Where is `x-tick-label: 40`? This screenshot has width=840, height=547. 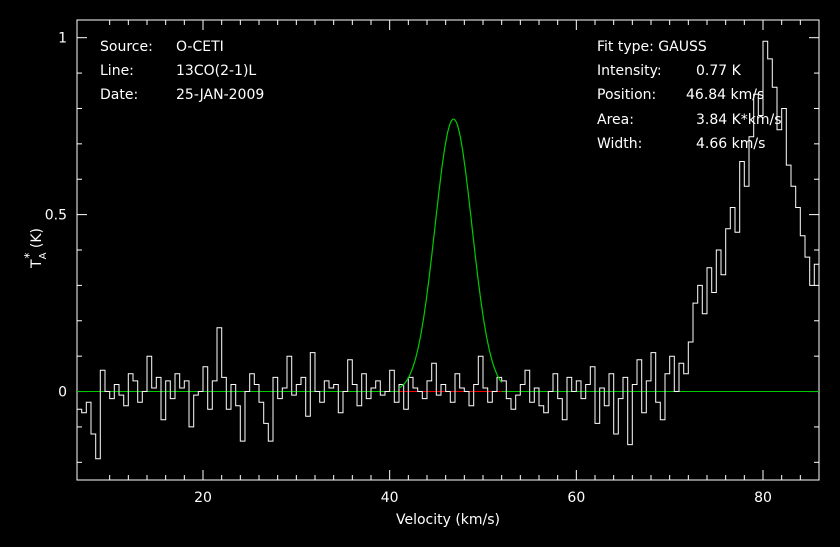
x-tick-label: 40 is located at coordinates (390, 498).